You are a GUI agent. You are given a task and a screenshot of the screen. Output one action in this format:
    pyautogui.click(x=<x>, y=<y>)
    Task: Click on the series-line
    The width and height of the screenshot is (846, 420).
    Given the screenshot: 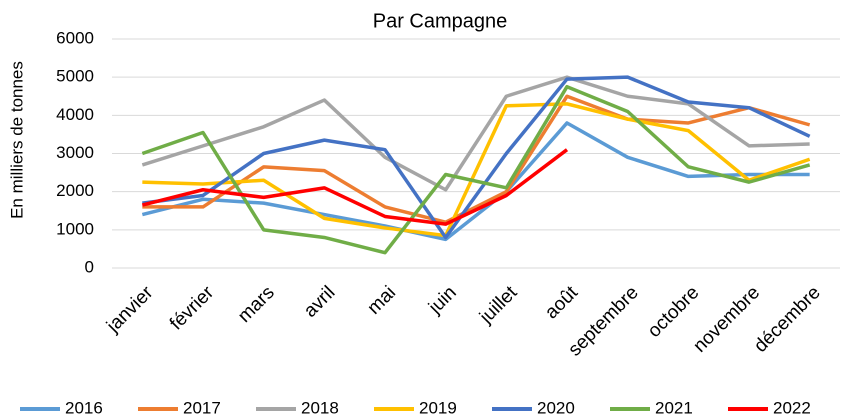 What is the action you would take?
    pyautogui.click(x=355, y=187)
    